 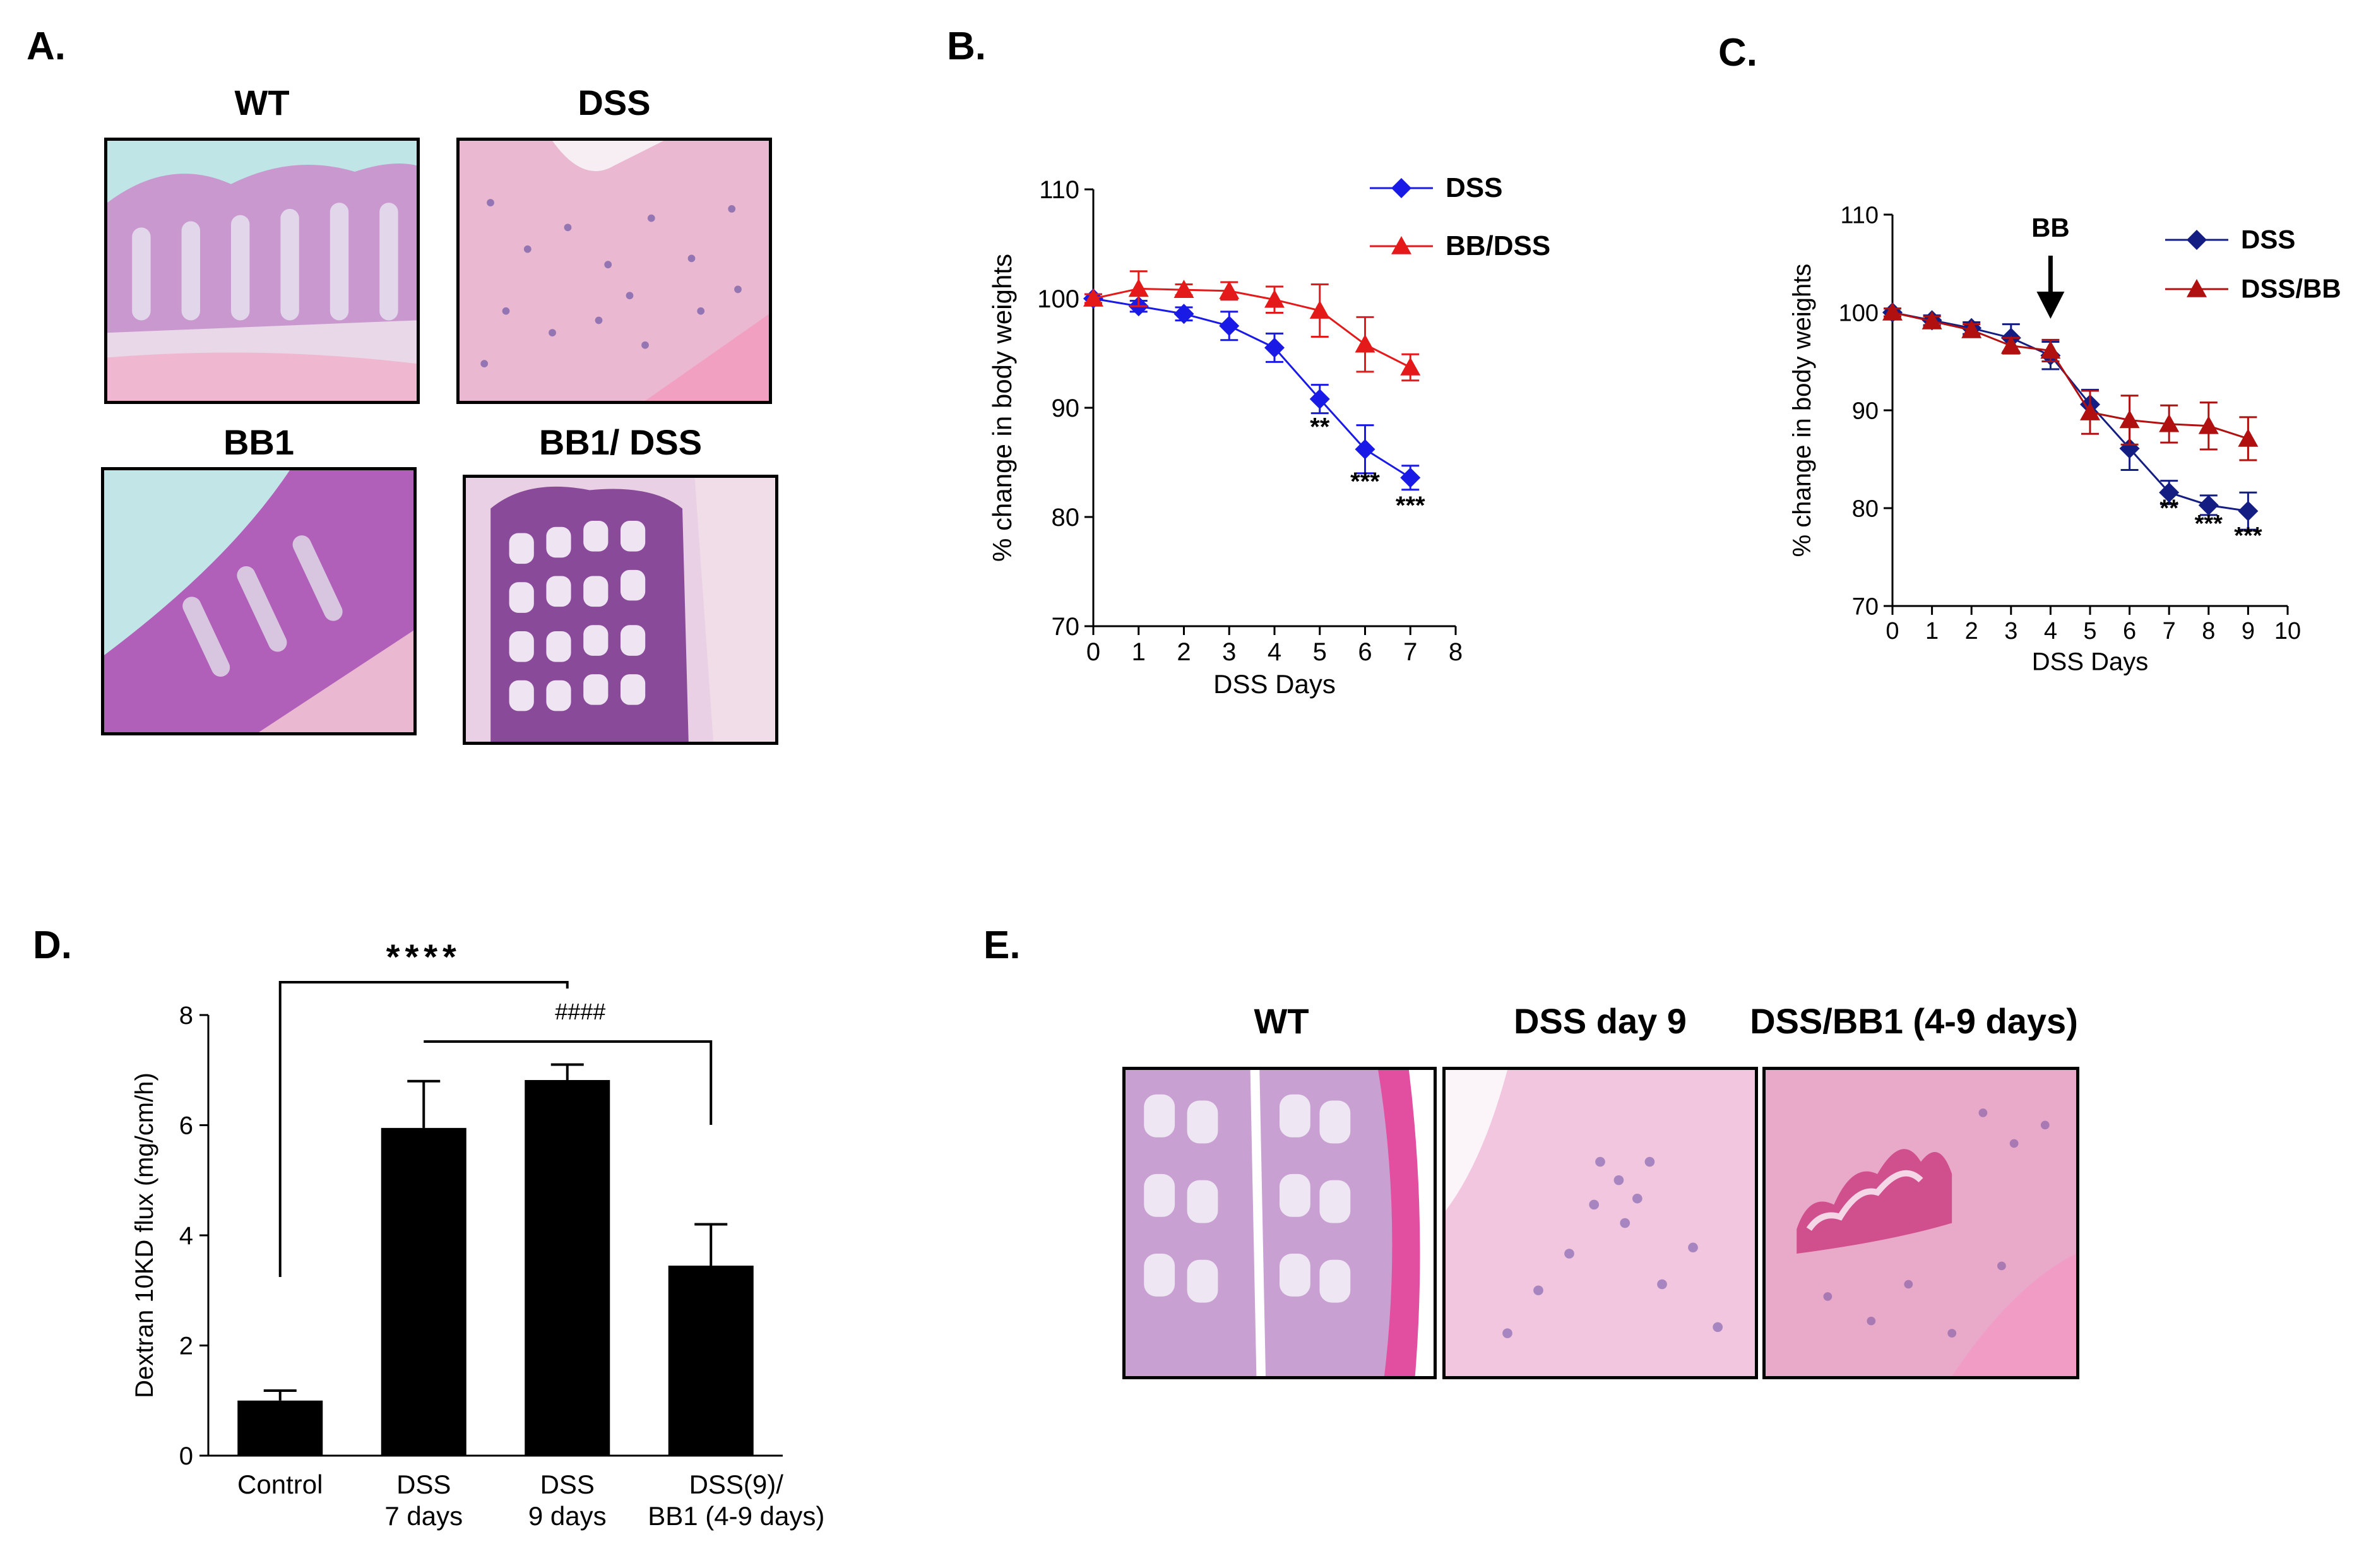 I want to click on chart-b-x-tick-label: 3, so click(x=1229, y=652).